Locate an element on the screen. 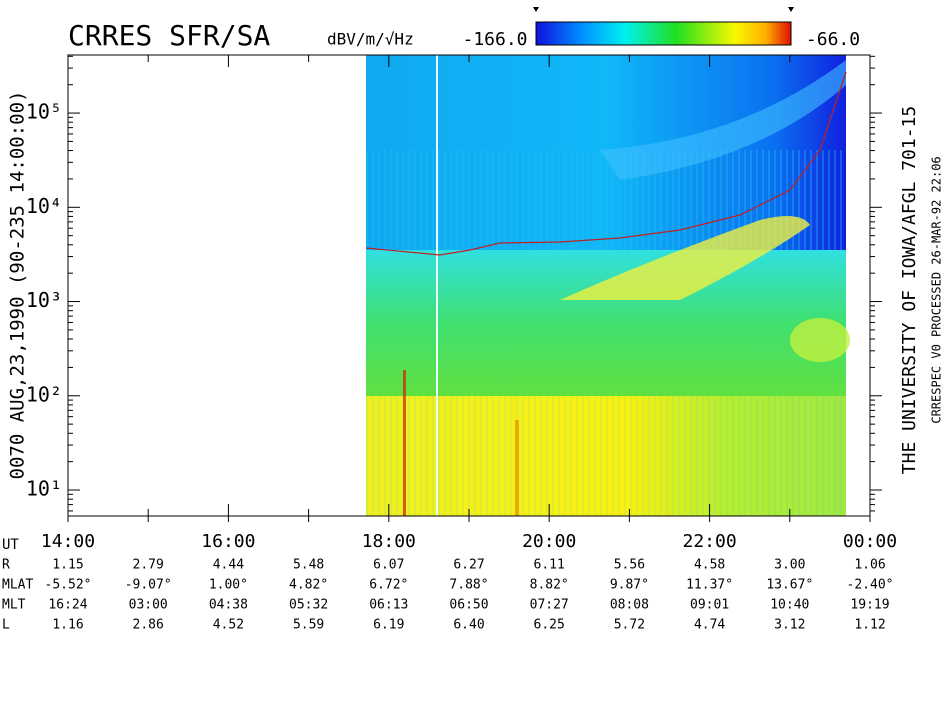 Image resolution: width=945 pixels, height=720 pixels. ephemeris-value: 2.86 is located at coordinates (148, 625).